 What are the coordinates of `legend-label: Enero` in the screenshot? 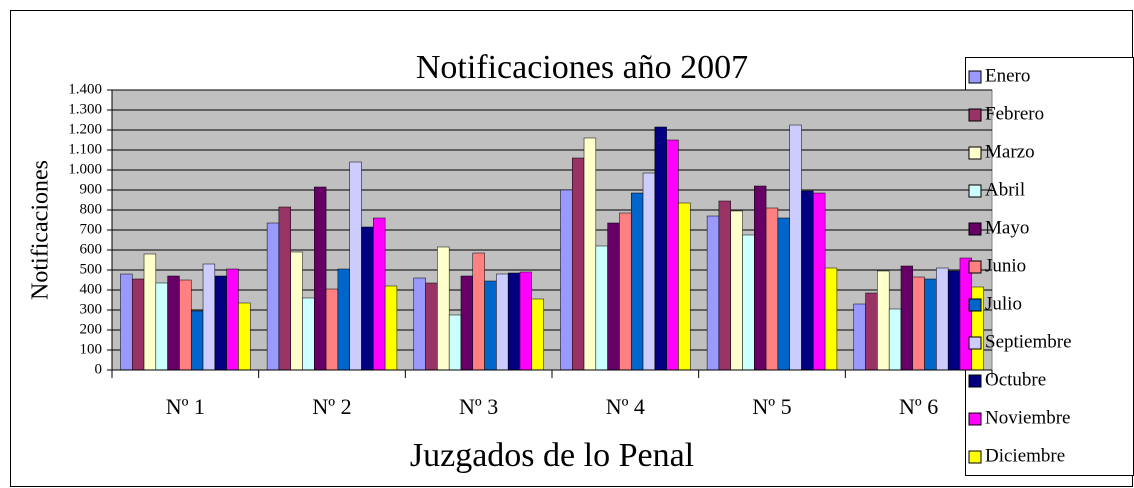 It's located at (1007, 75).